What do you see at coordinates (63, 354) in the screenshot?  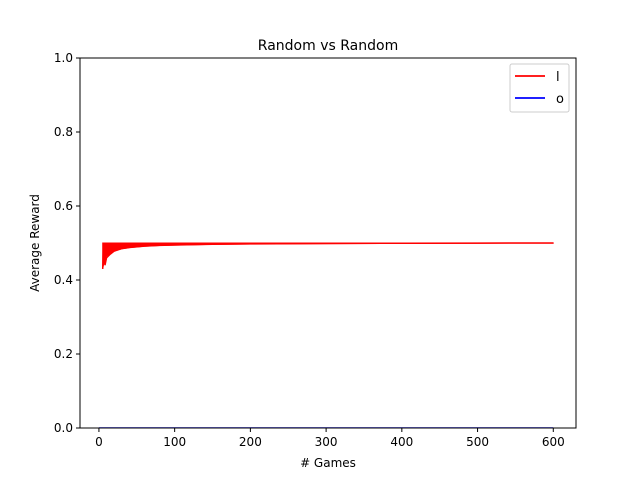 I see `y-tick-label: 0.2` at bounding box center [63, 354].